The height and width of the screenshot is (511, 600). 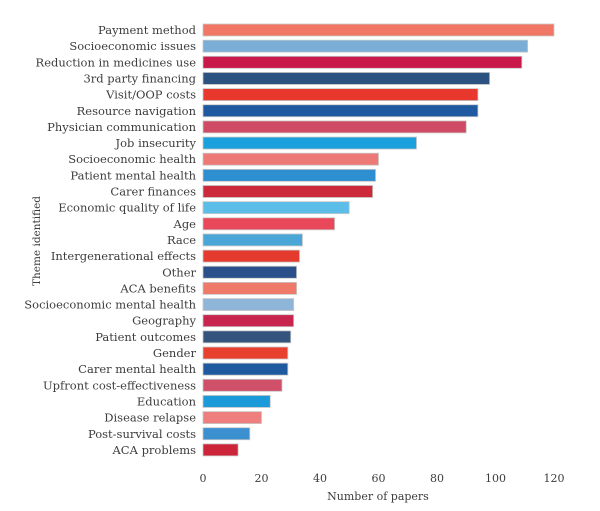 I want to click on y-axis-title: Theme identified, so click(x=37, y=241).